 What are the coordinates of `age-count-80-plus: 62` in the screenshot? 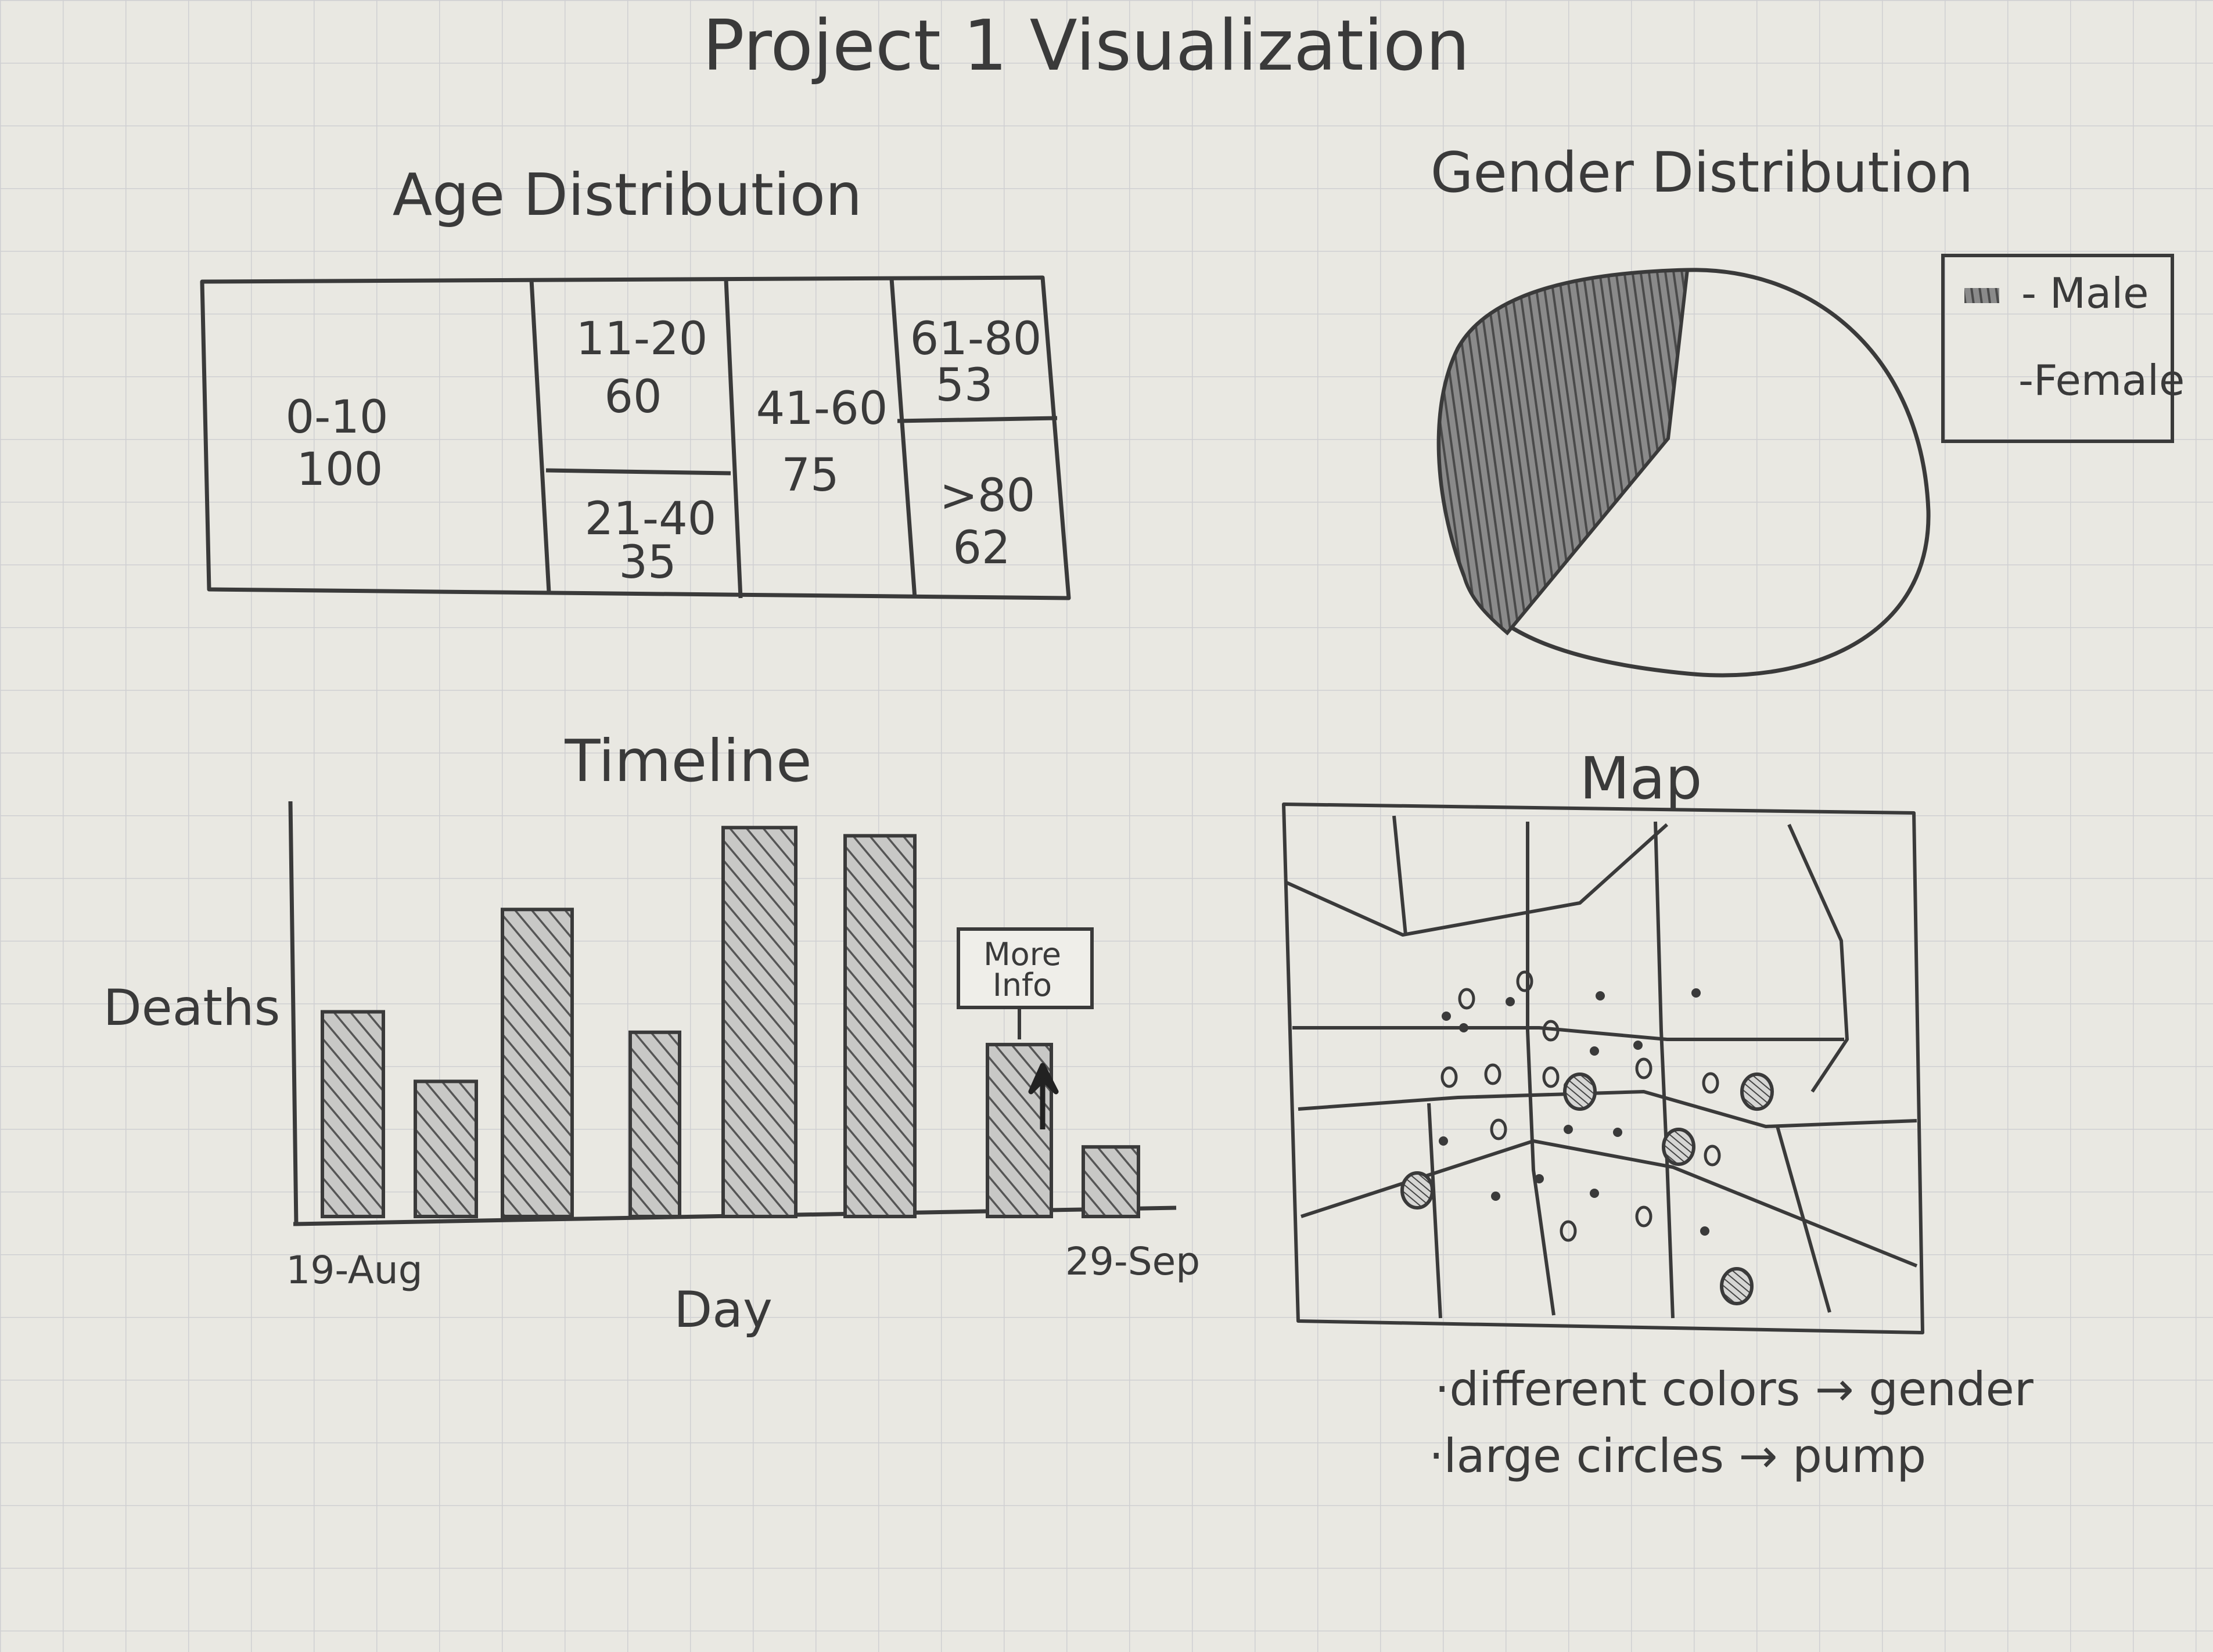 It's located at (981, 548).